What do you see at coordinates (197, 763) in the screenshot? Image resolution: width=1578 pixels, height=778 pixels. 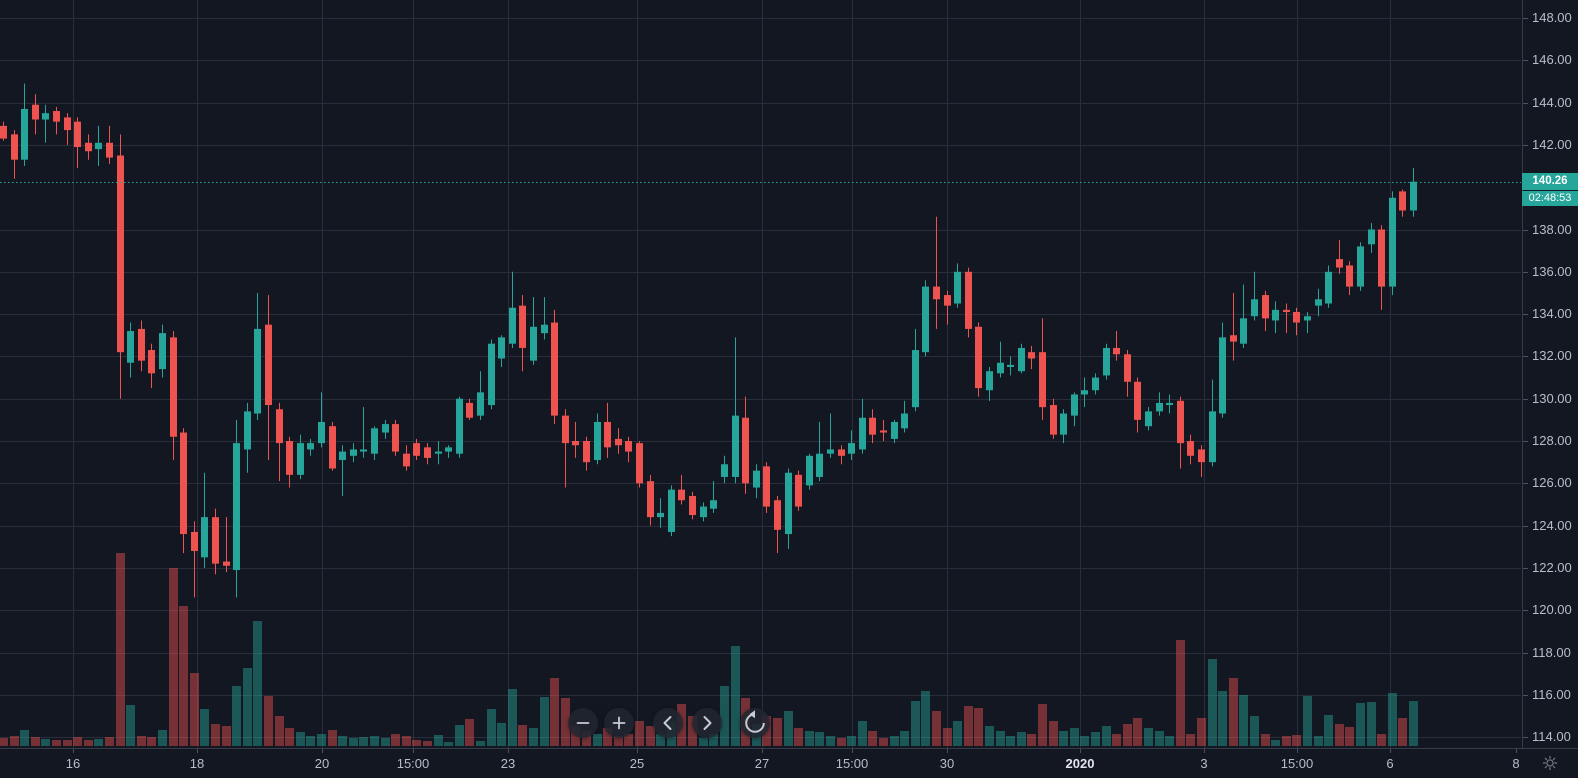 I see `time-axis-label: 18` at bounding box center [197, 763].